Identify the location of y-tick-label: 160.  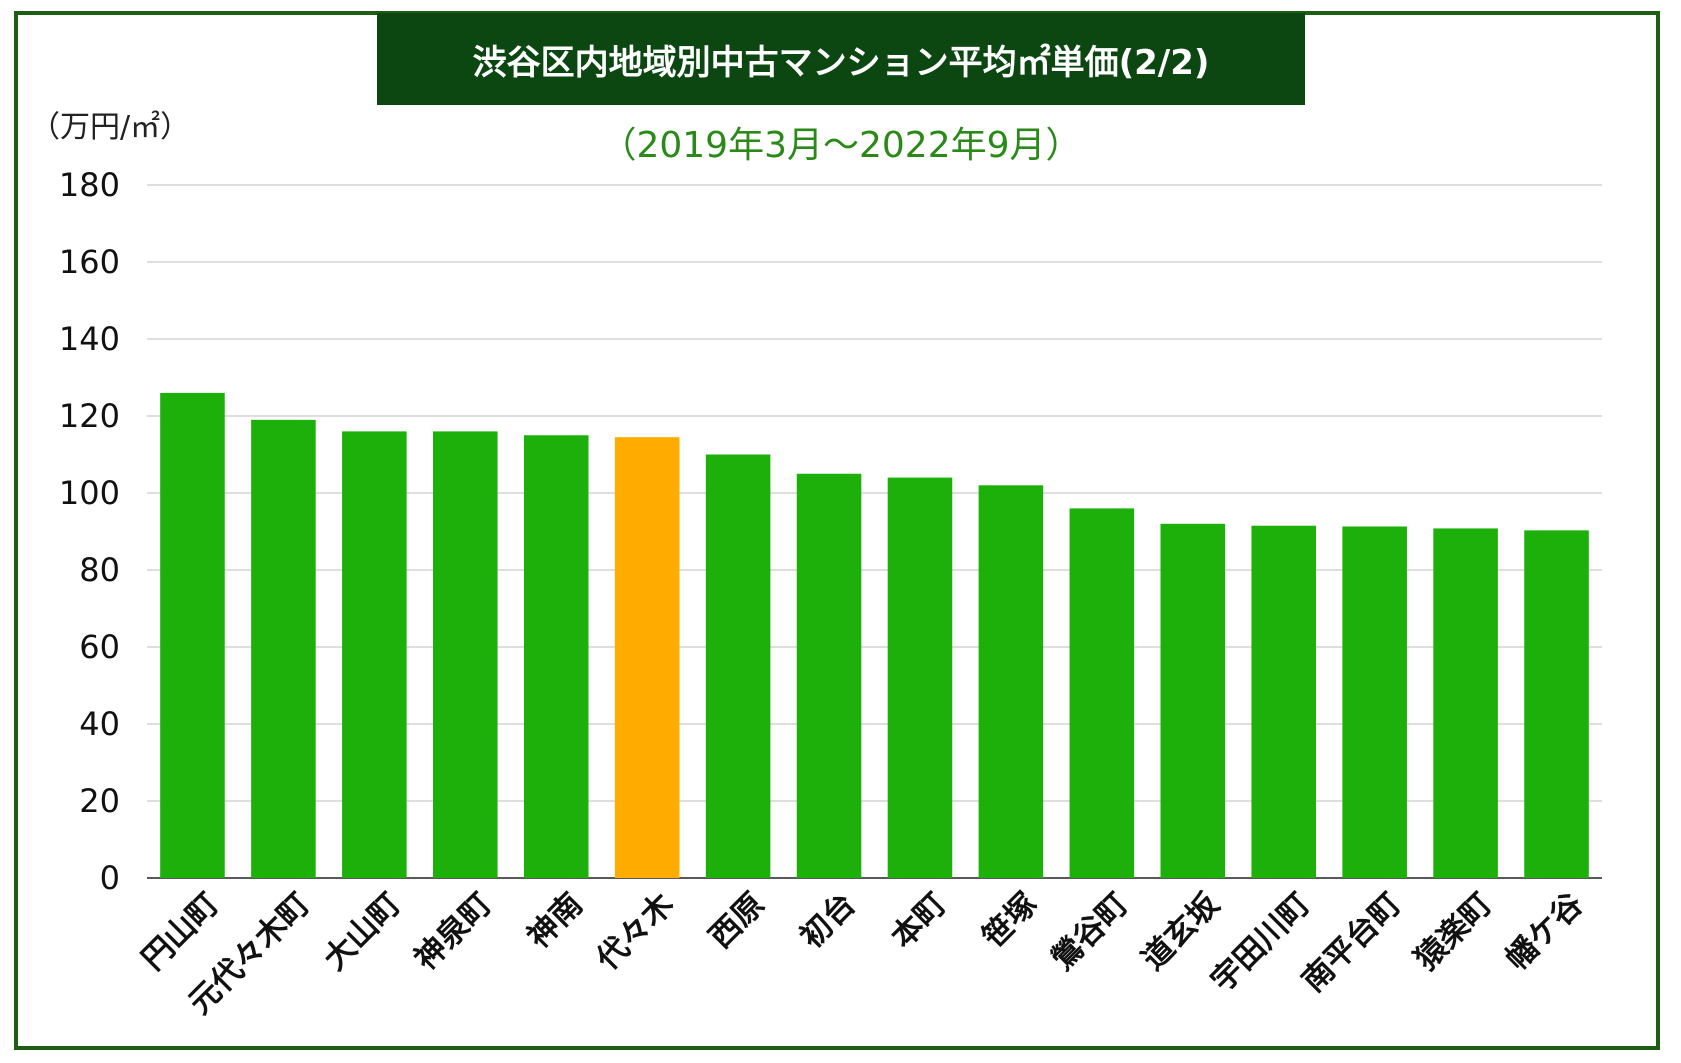
(89, 262).